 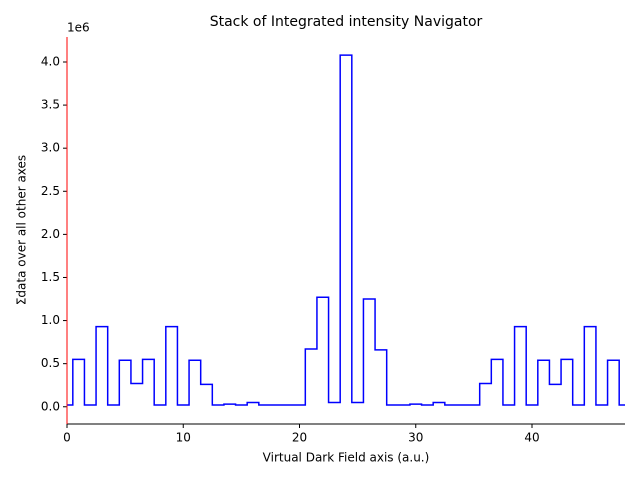 I want to click on x-tick-label: 30, so click(x=415, y=438).